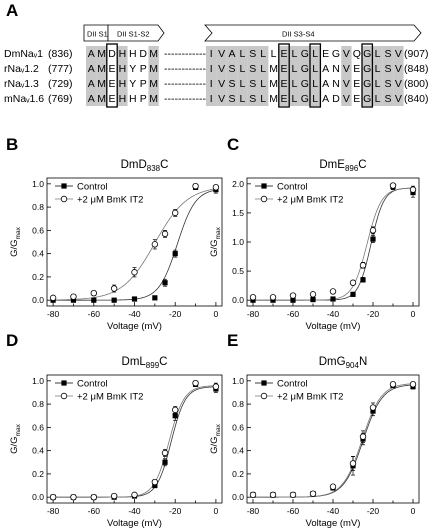 Image resolution: width=430 pixels, height=531 pixels. Describe the element at coordinates (416, 84) in the screenshot. I see `align-row-end: (800)` at that location.